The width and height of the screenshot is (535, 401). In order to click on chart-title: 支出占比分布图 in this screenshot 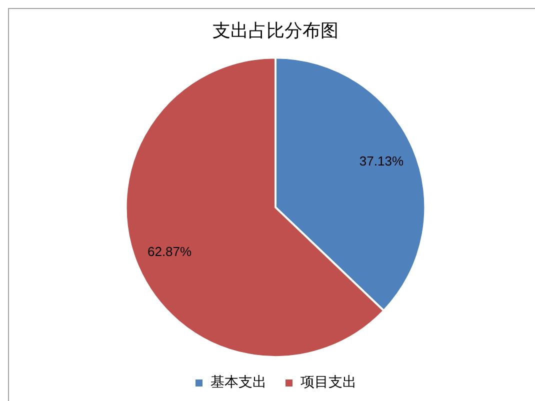, I will do `click(275, 31)`.